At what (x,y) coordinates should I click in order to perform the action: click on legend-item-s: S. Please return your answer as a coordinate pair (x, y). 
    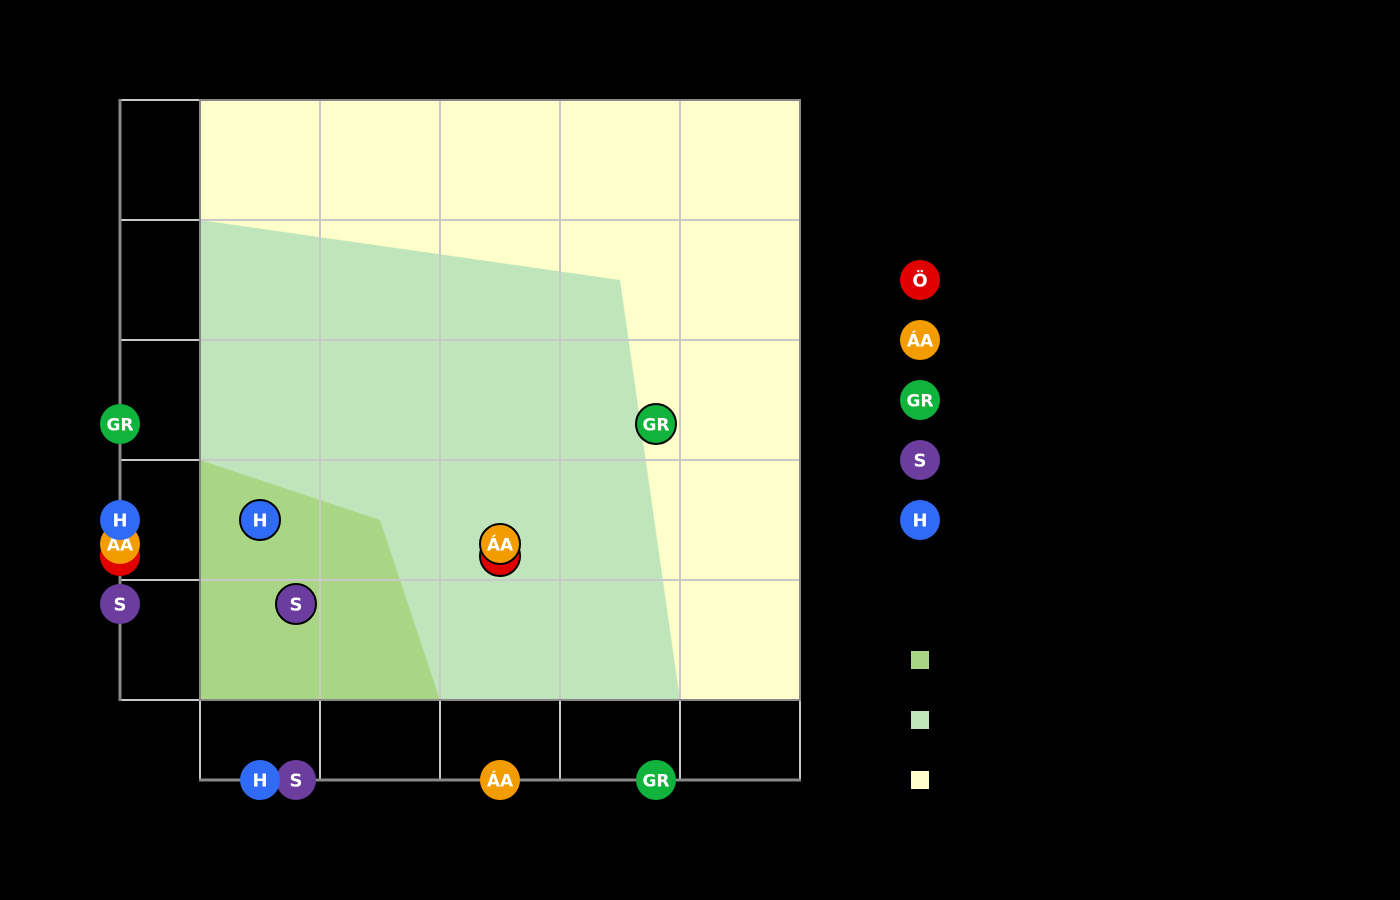
    Looking at the image, I should click on (920, 460).